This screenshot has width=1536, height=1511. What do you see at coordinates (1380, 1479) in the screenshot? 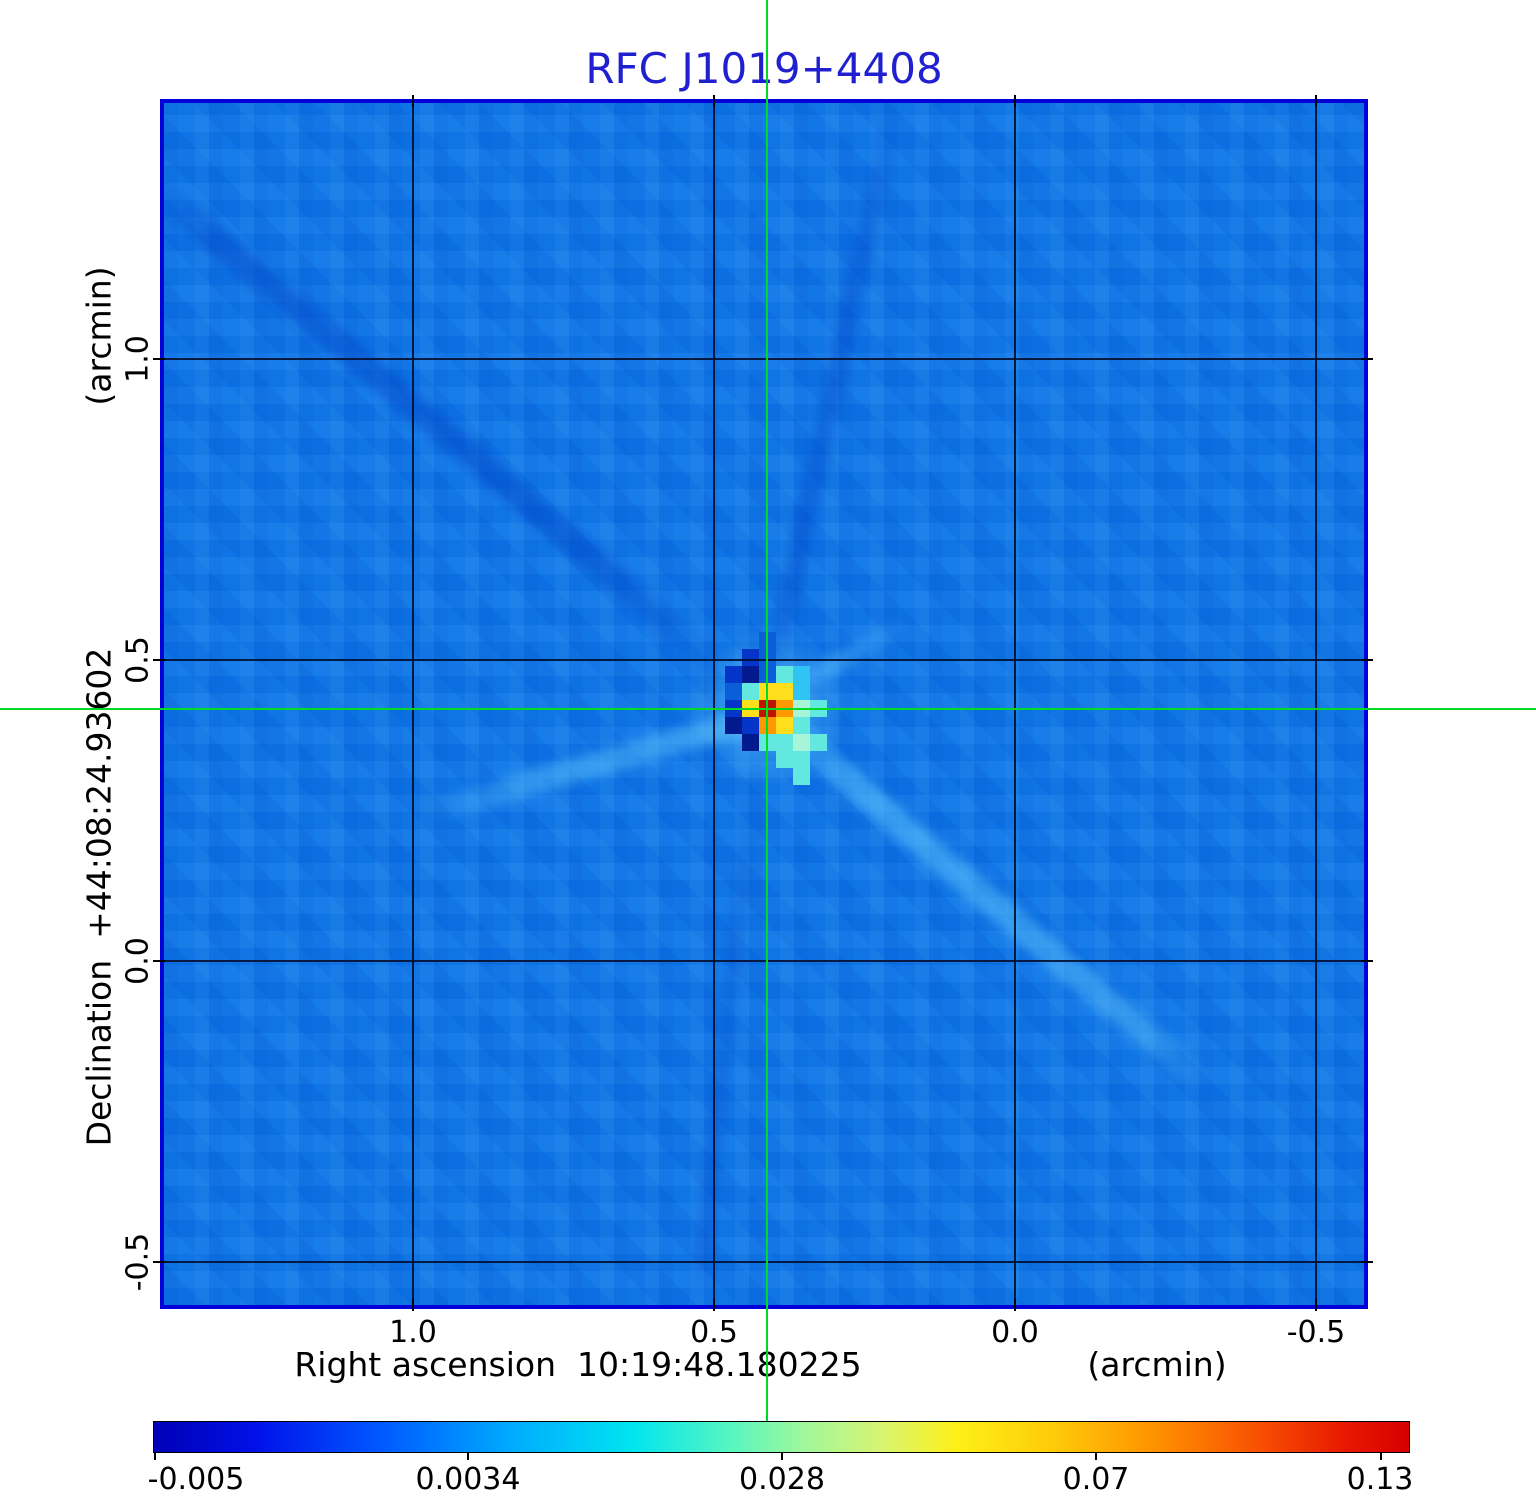
I see `colorbar-label-4: 0.13` at bounding box center [1380, 1479].